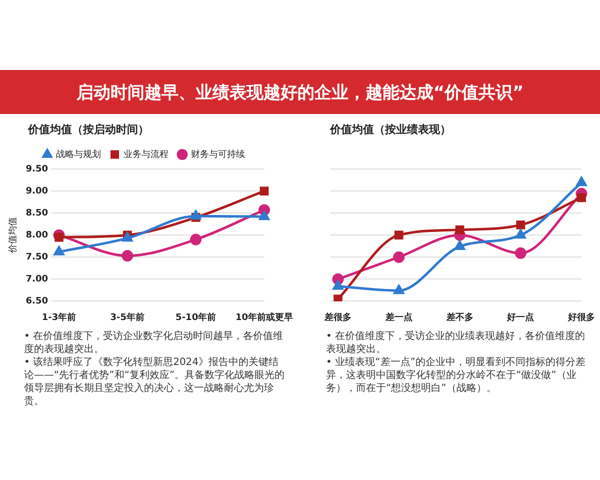 This screenshot has width=600, height=480. I want to click on legend-label: 业务与流程, so click(145, 154).